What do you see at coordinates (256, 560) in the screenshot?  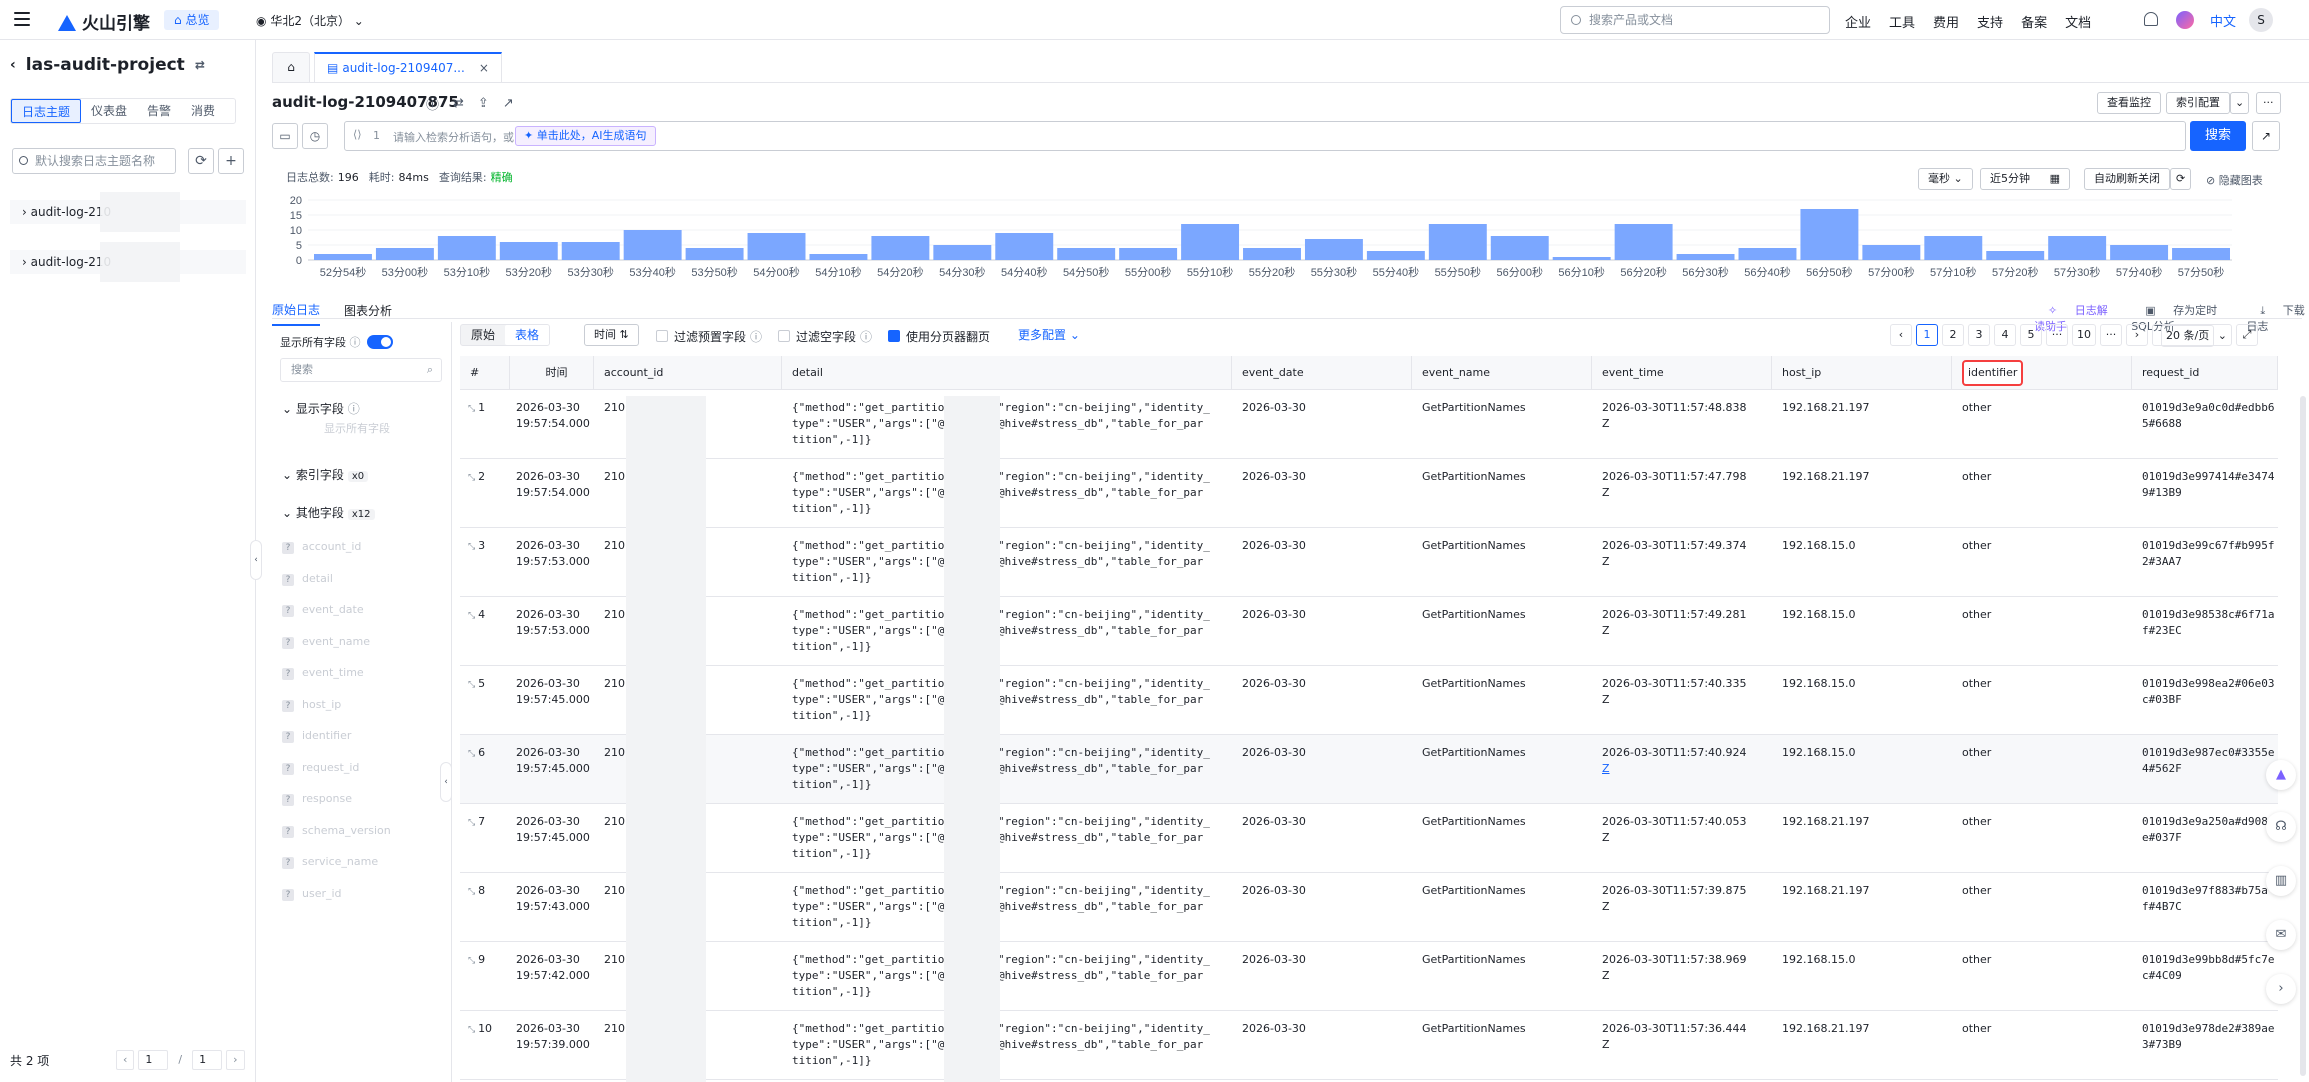 I see `sidebar-collapse-button: ‹` at bounding box center [256, 560].